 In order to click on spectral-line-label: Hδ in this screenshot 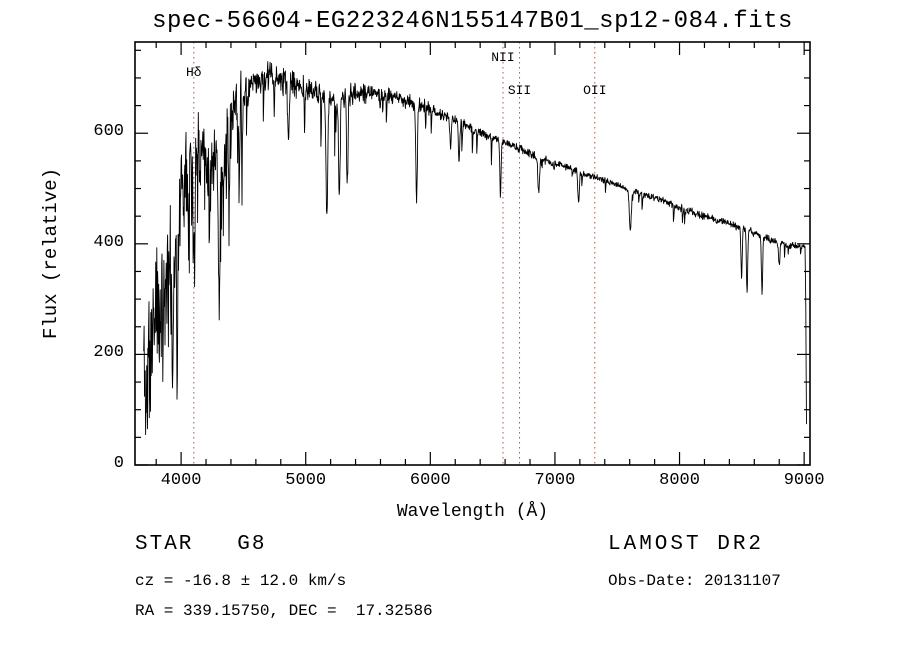, I will do `click(194, 72)`.